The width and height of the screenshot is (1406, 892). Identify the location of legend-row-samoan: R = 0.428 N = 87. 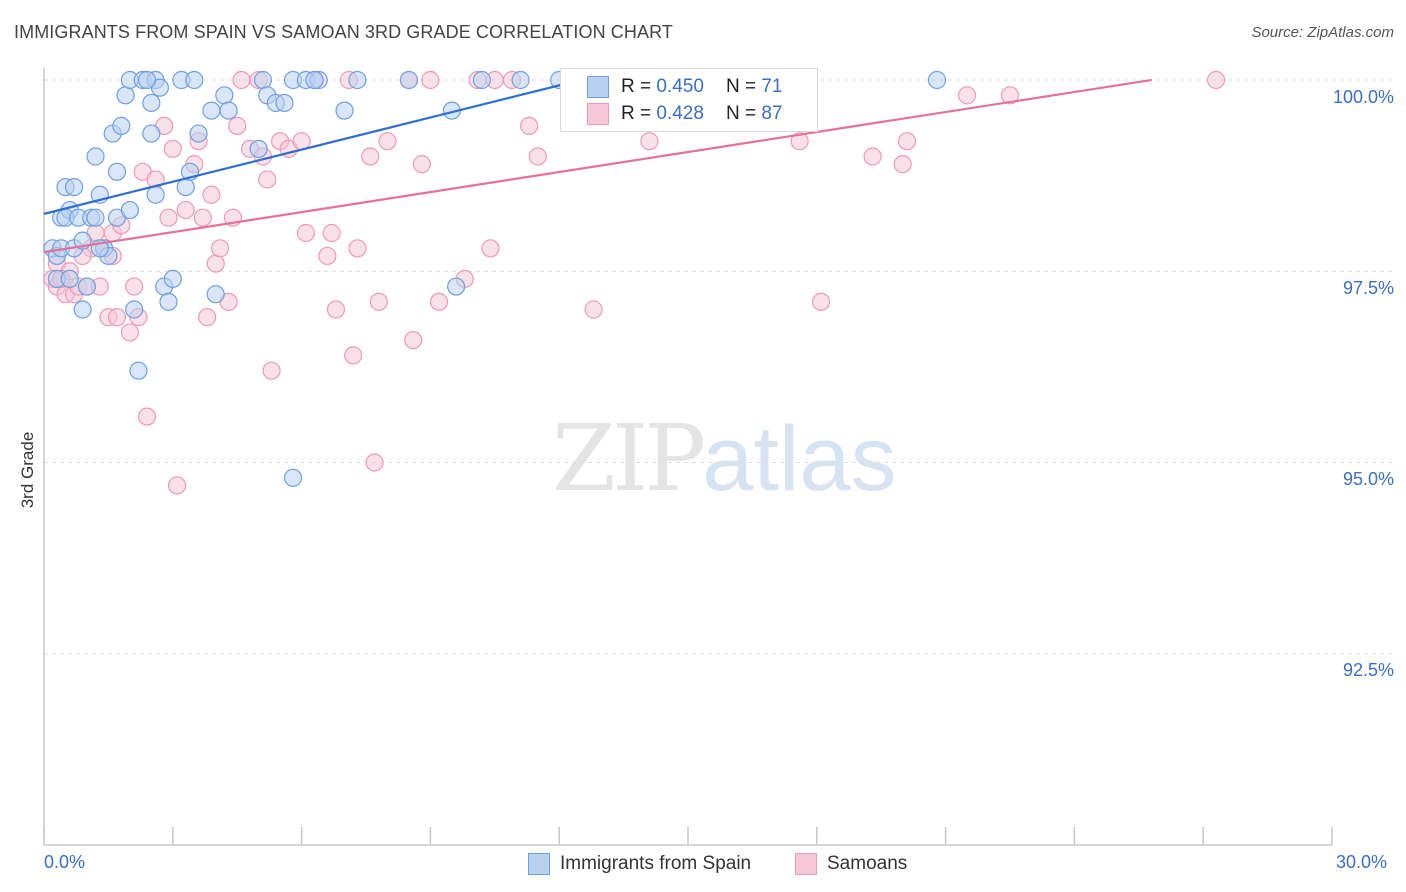
(684, 114).